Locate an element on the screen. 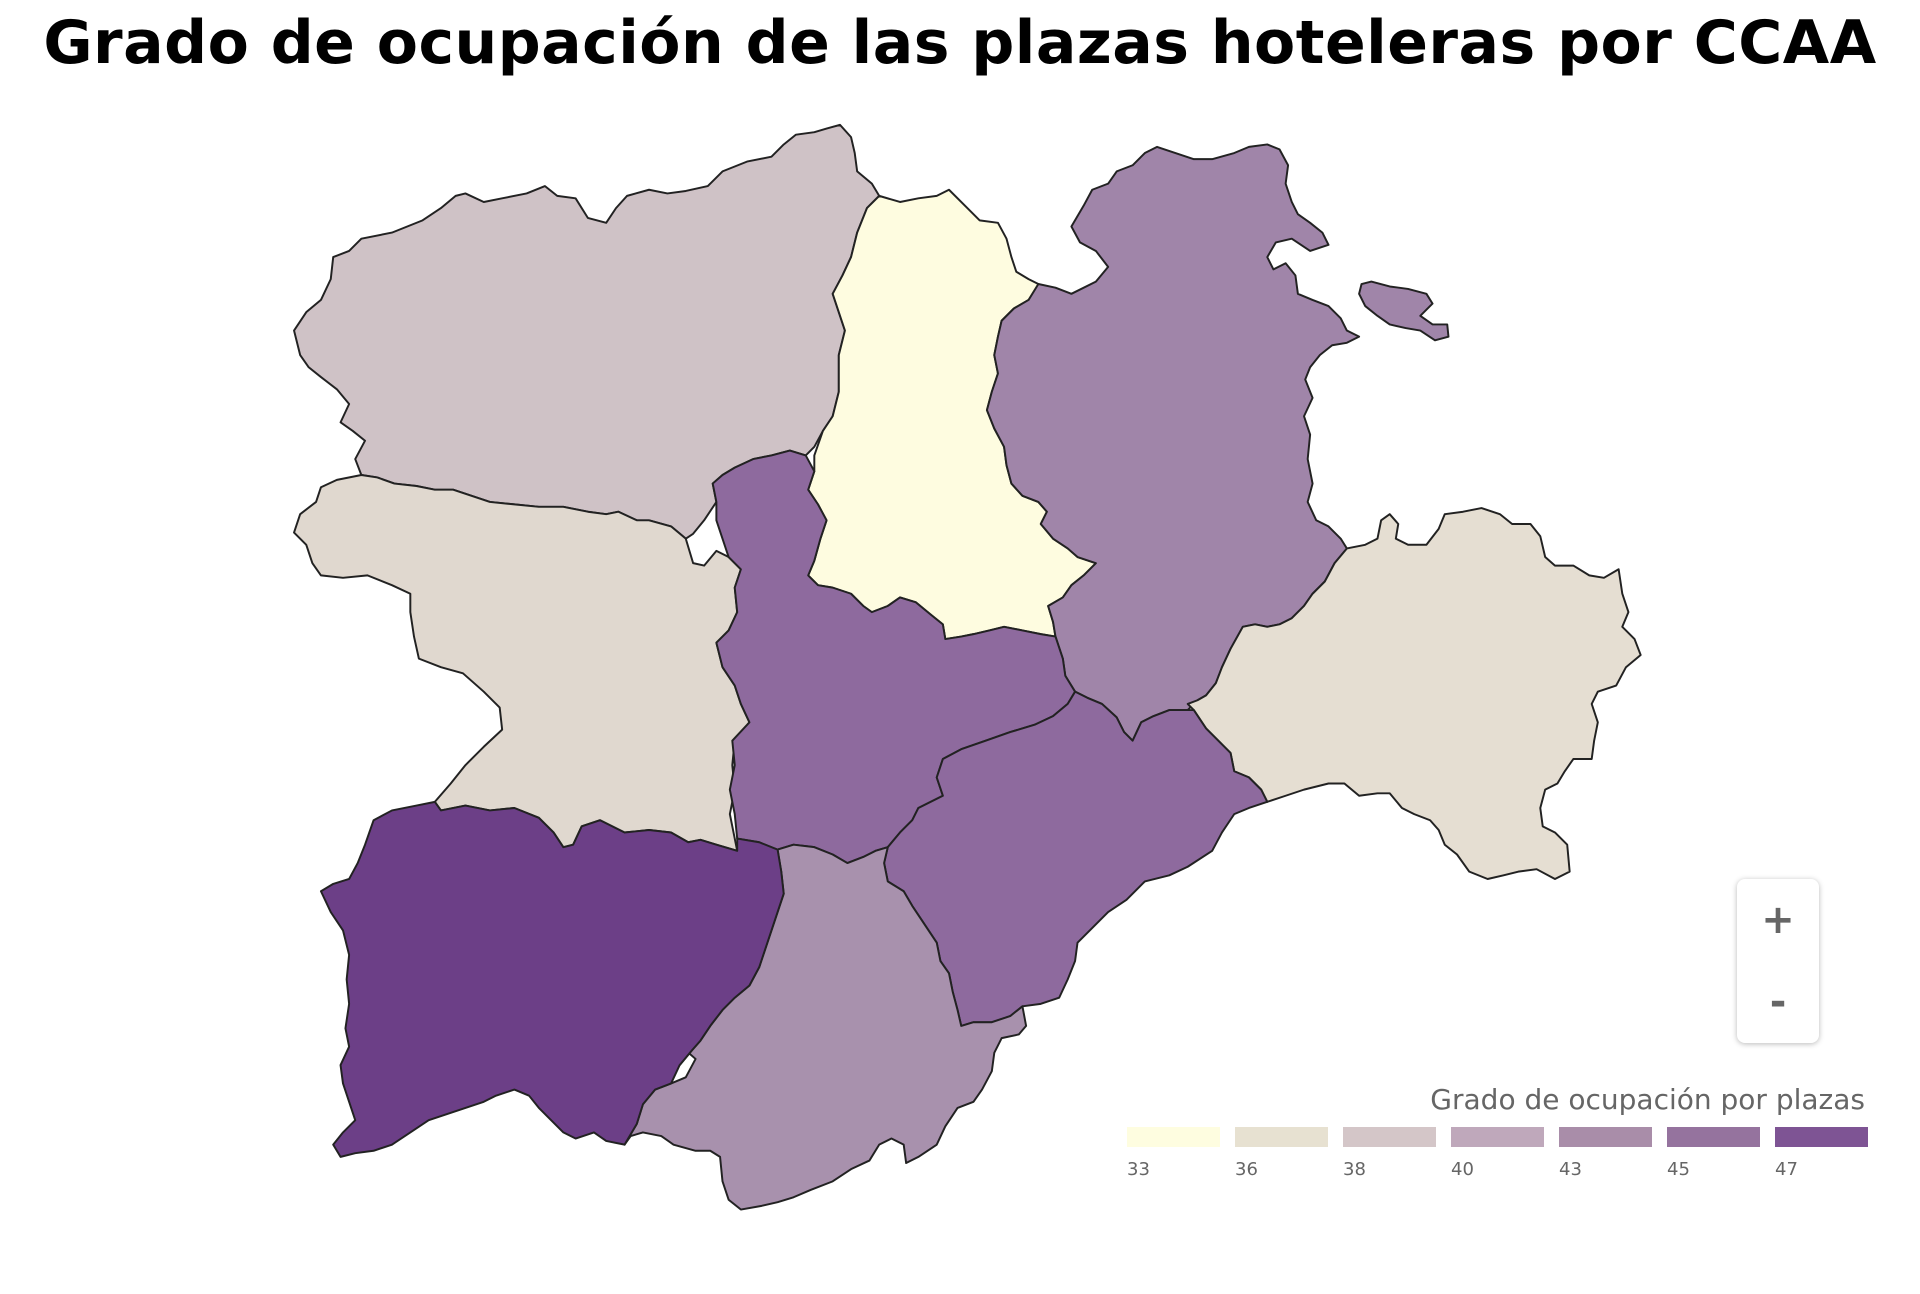 The image size is (1920, 1294). region-se is located at coordinates (1076, 858).